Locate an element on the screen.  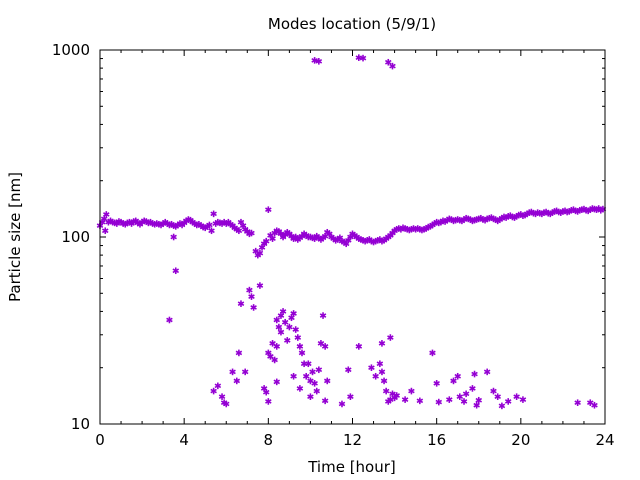
x-tick-label: 0 is located at coordinates (100, 440).